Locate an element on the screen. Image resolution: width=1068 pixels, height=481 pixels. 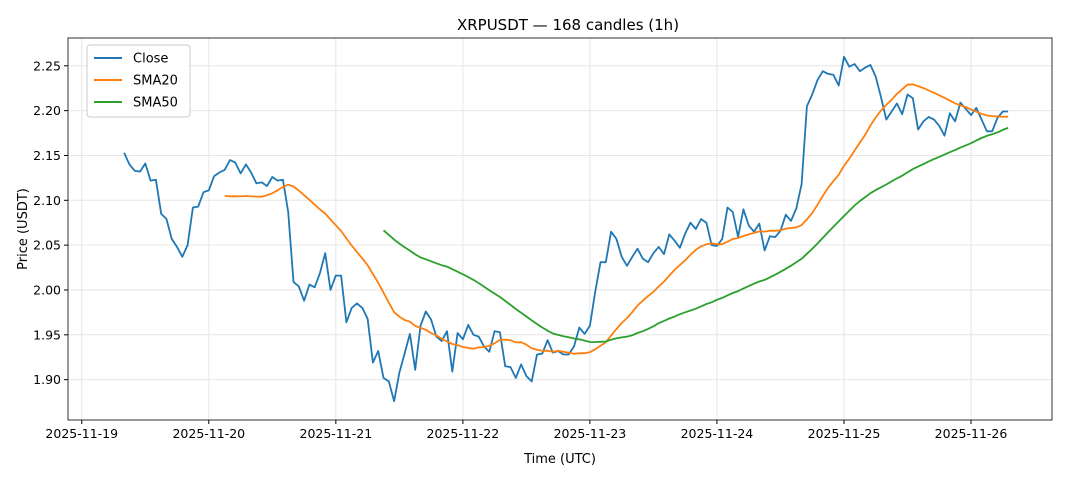
legend-box is located at coordinates (138, 81).